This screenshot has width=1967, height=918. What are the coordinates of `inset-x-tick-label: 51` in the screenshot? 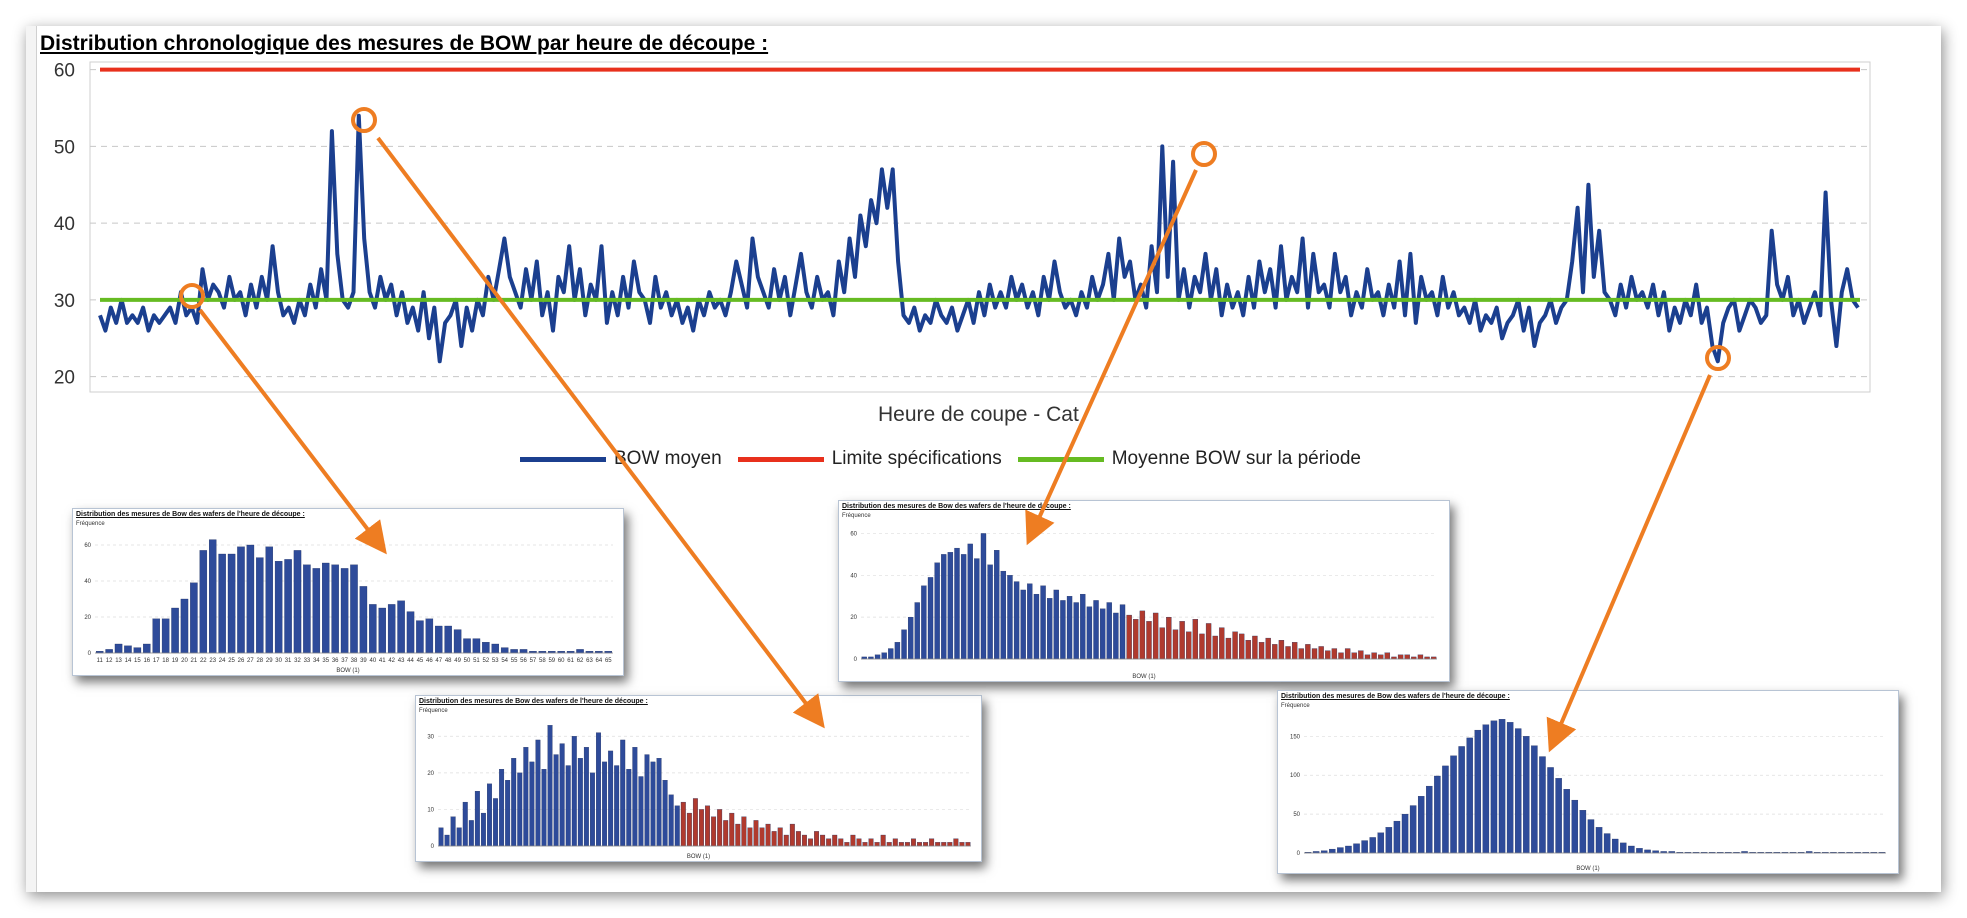 It's located at (476, 661).